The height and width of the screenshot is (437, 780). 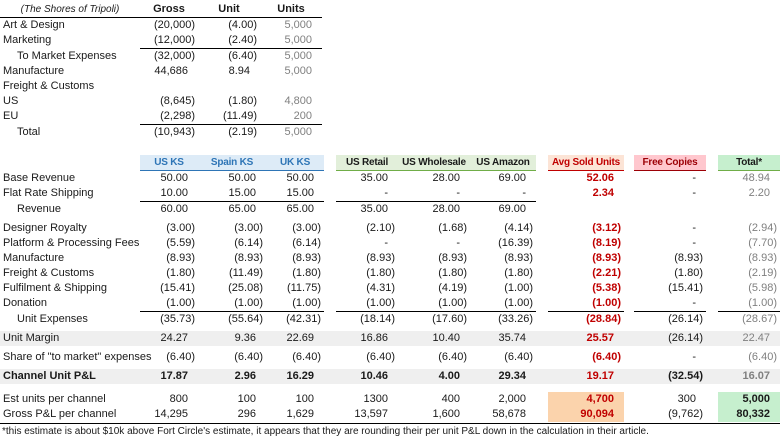 I want to click on cell-units, so click(x=291, y=86).